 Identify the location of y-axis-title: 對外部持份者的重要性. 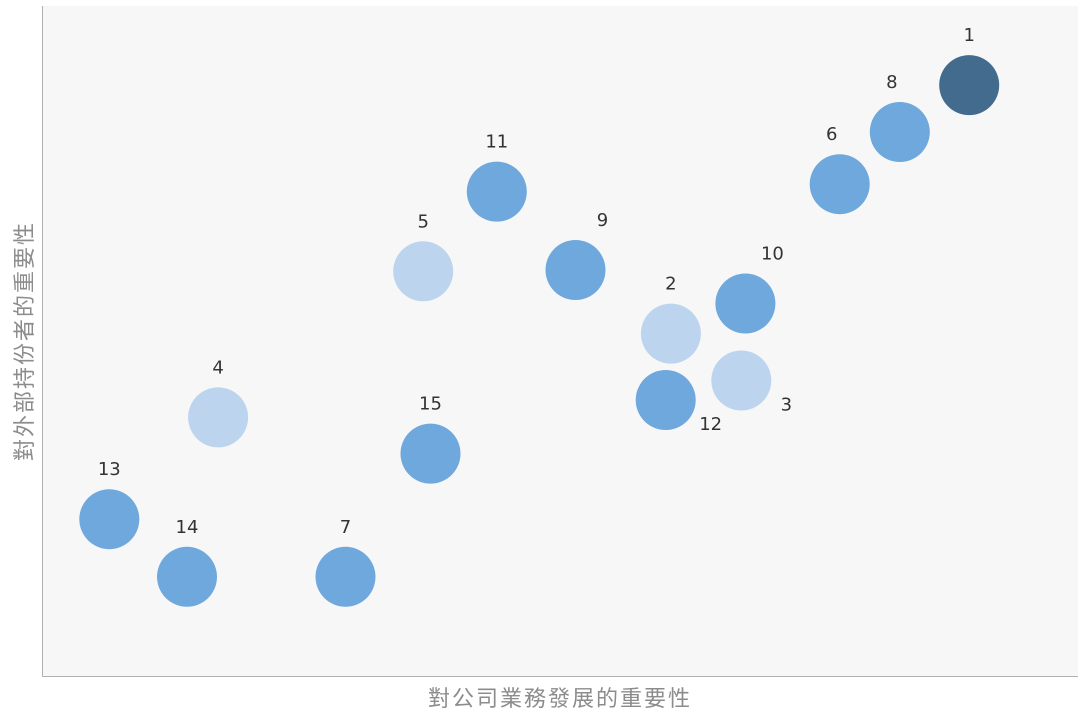
(25, 341).